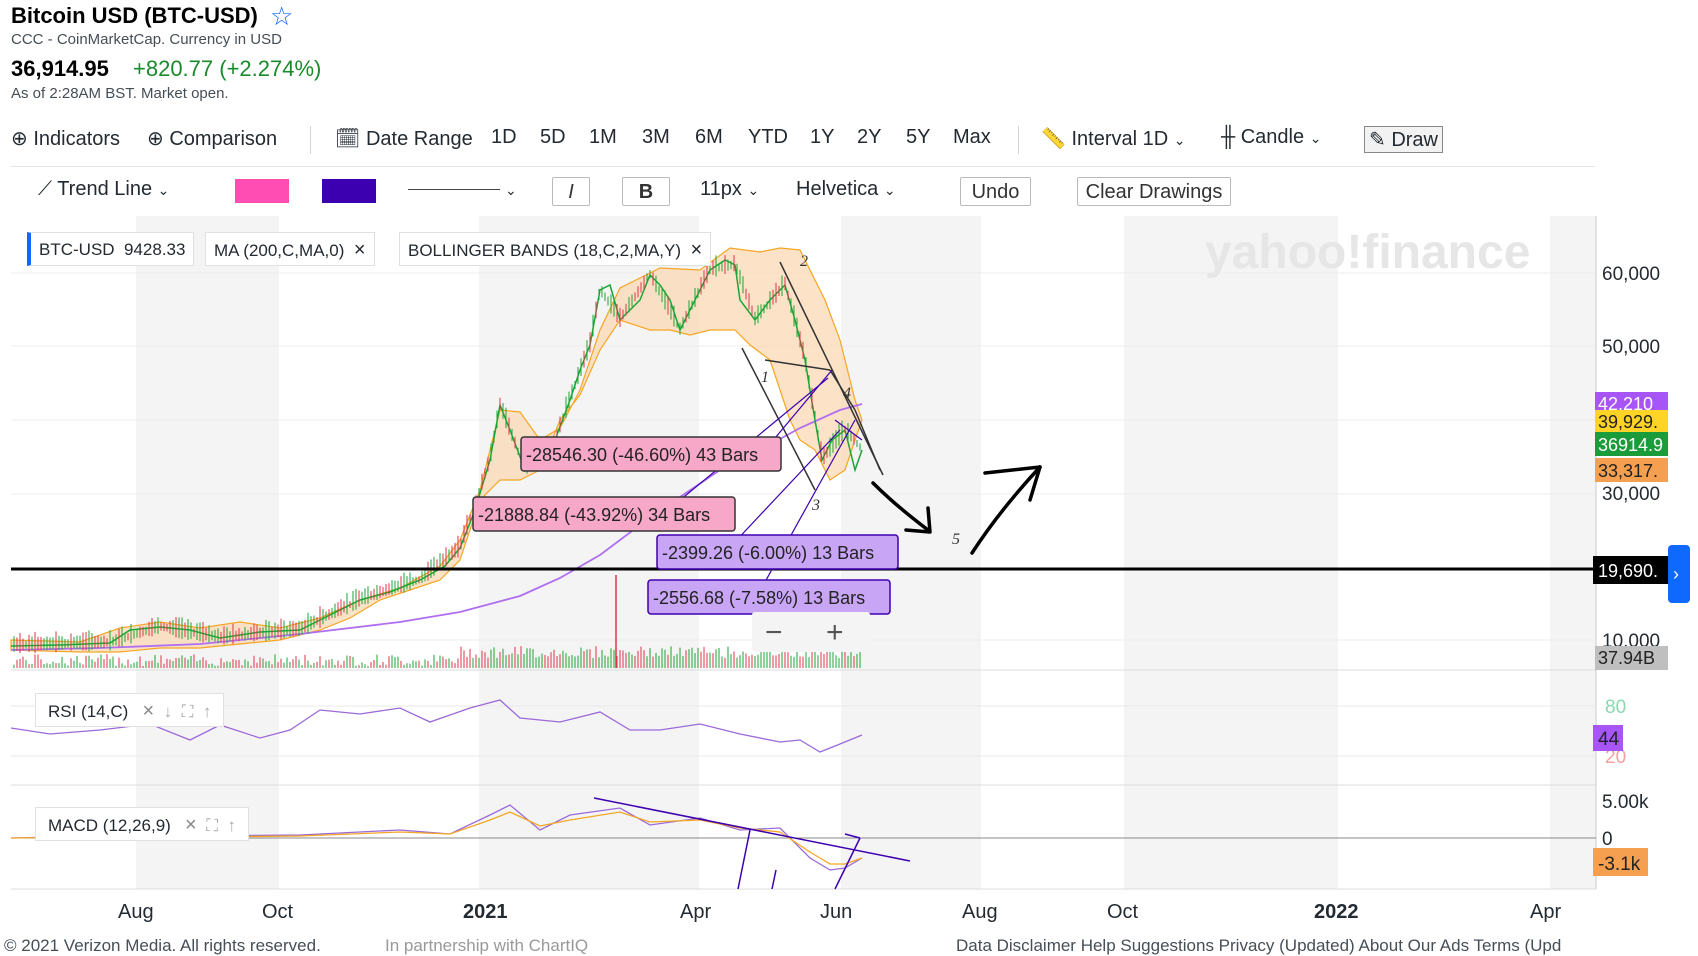 The image size is (1698, 956). I want to click on comparison-button: ⊕ Comparison, so click(212, 139).